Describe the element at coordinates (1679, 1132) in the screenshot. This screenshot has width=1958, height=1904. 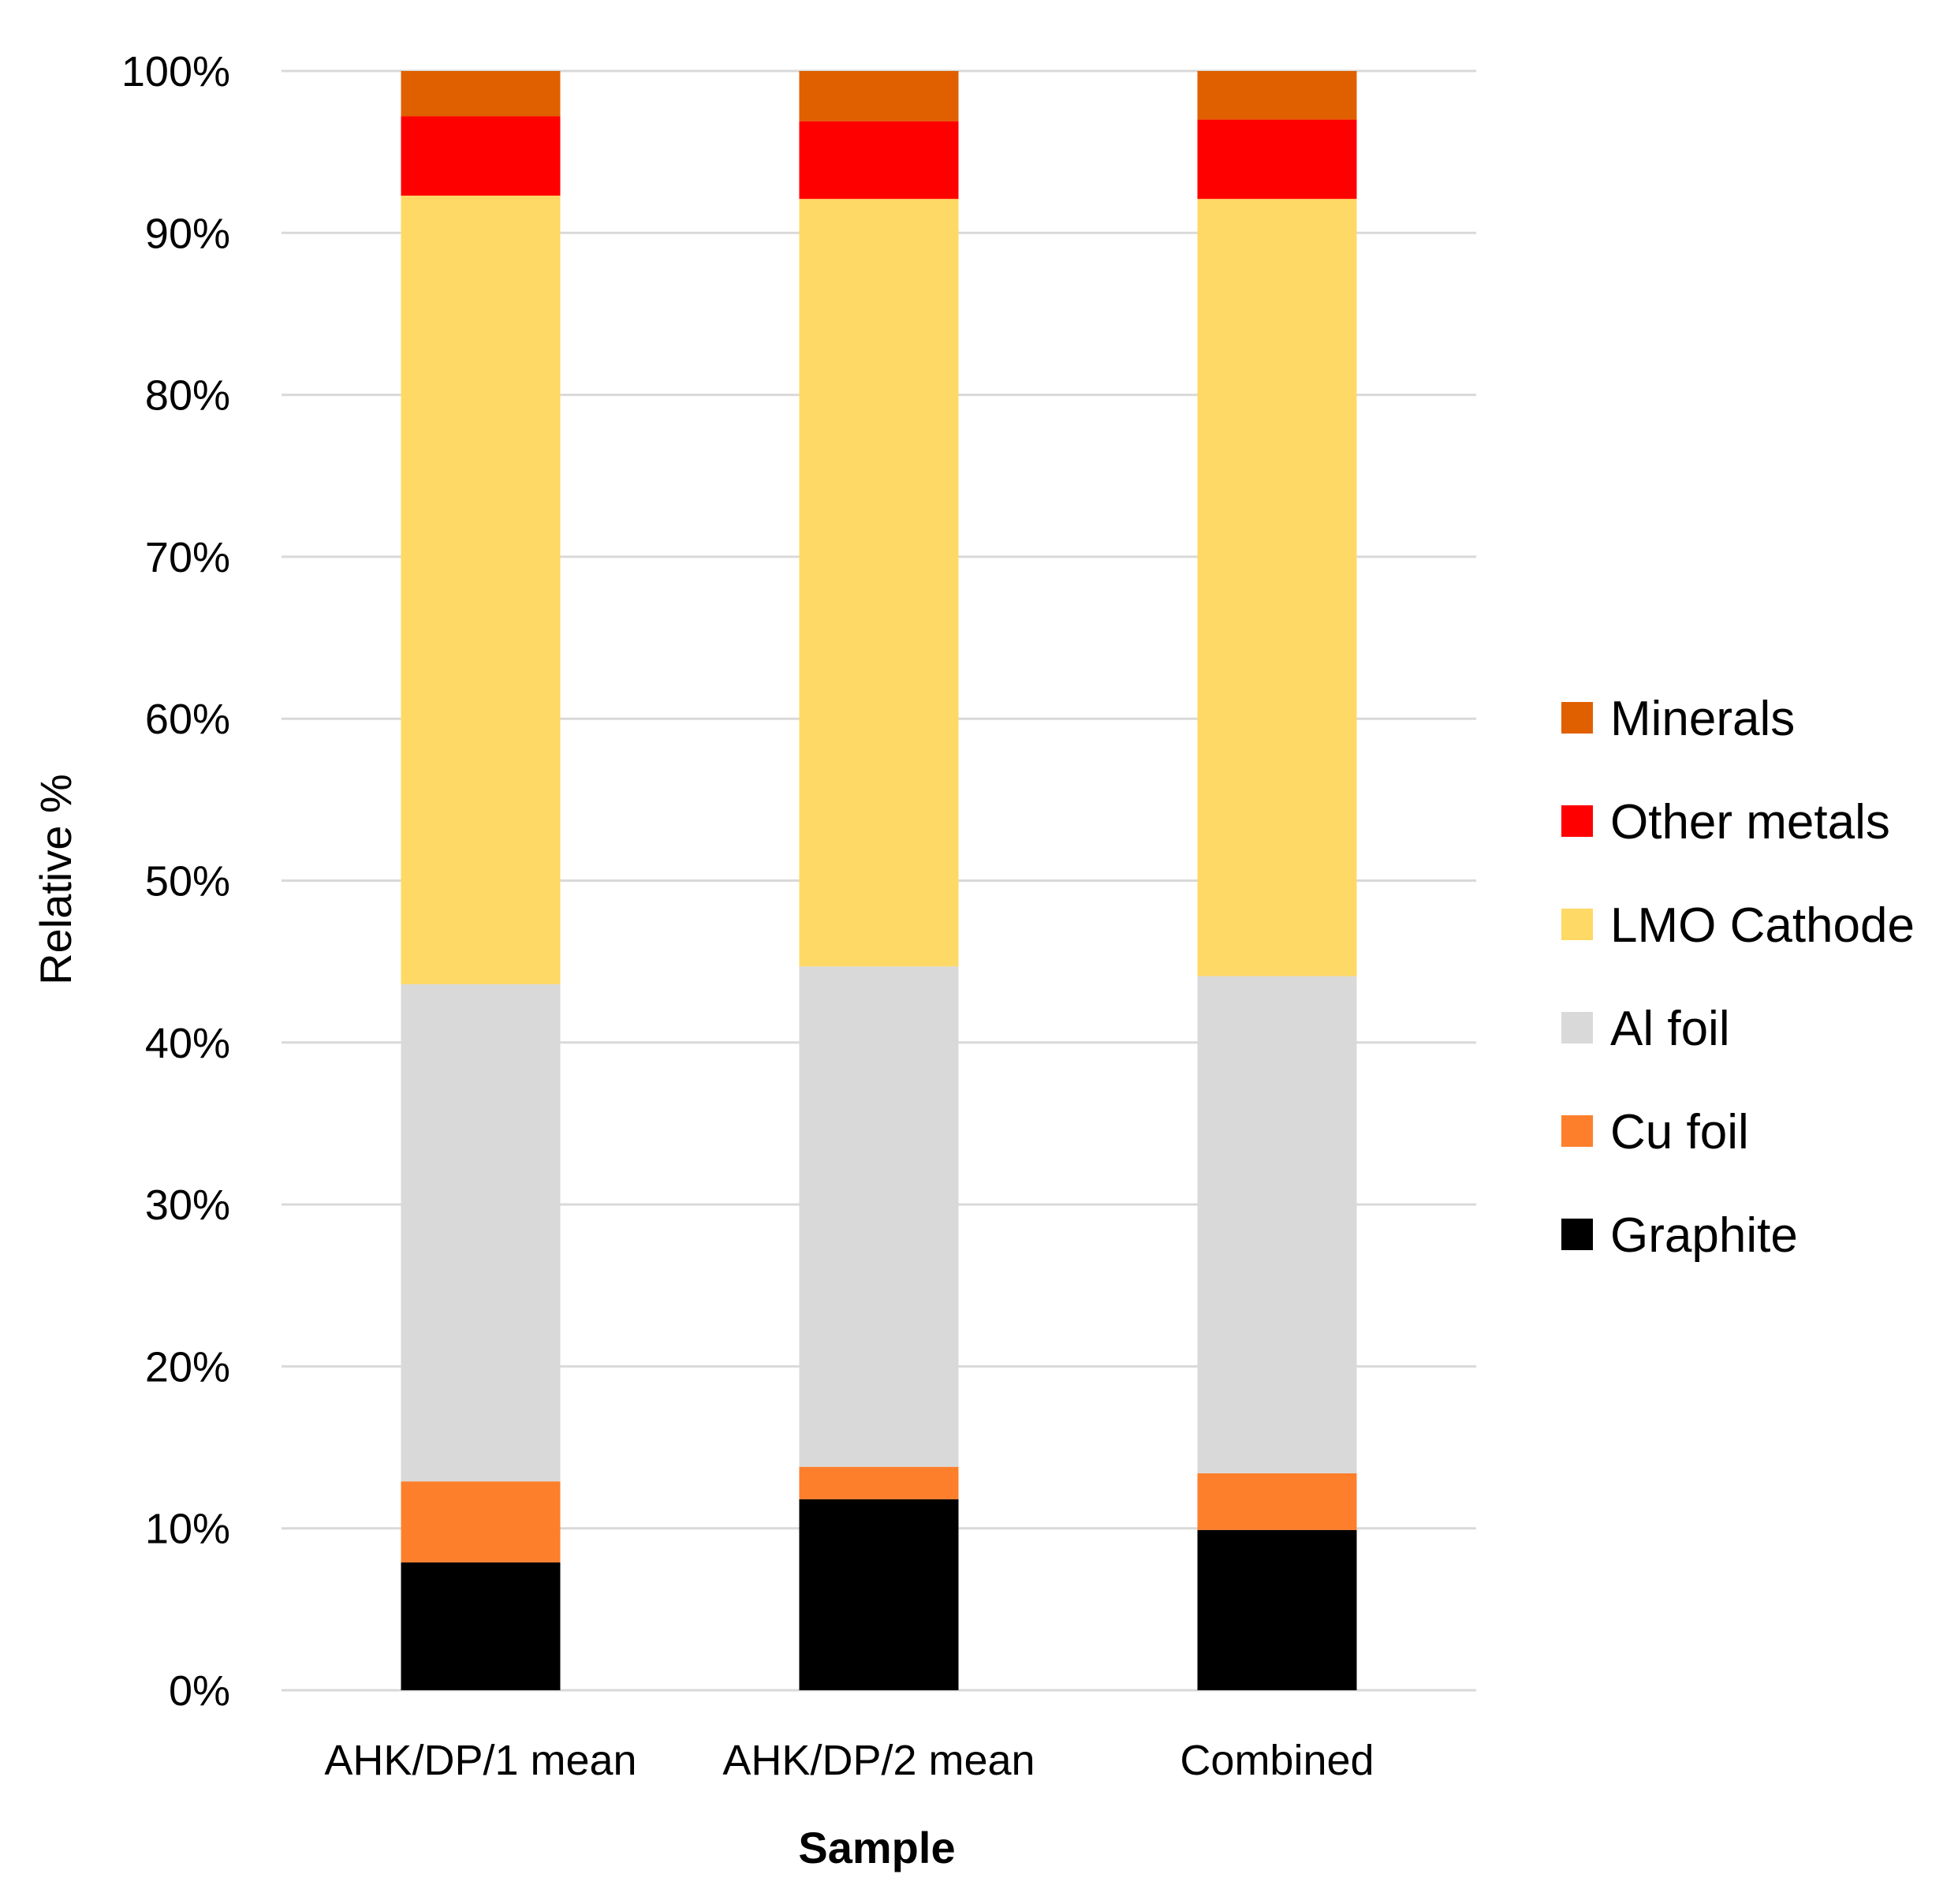
I see `legend-label: Cu foil` at that location.